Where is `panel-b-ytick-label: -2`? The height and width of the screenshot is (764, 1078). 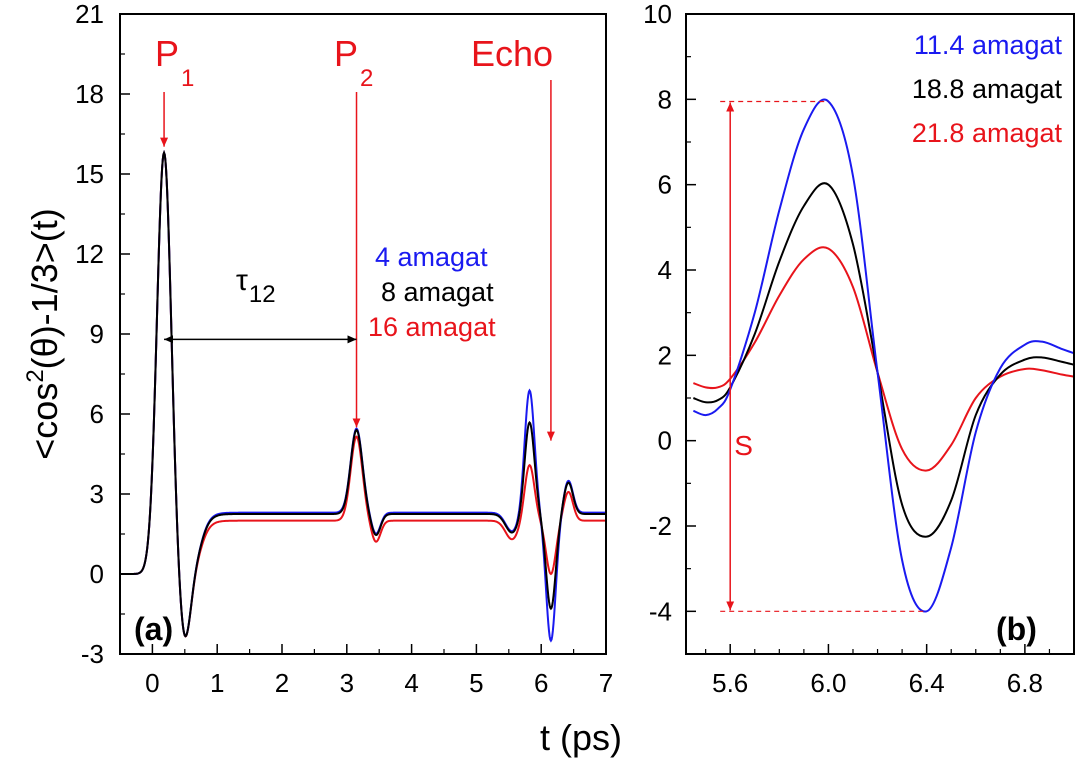
panel-b-ytick-label: -2 is located at coordinates (660, 526).